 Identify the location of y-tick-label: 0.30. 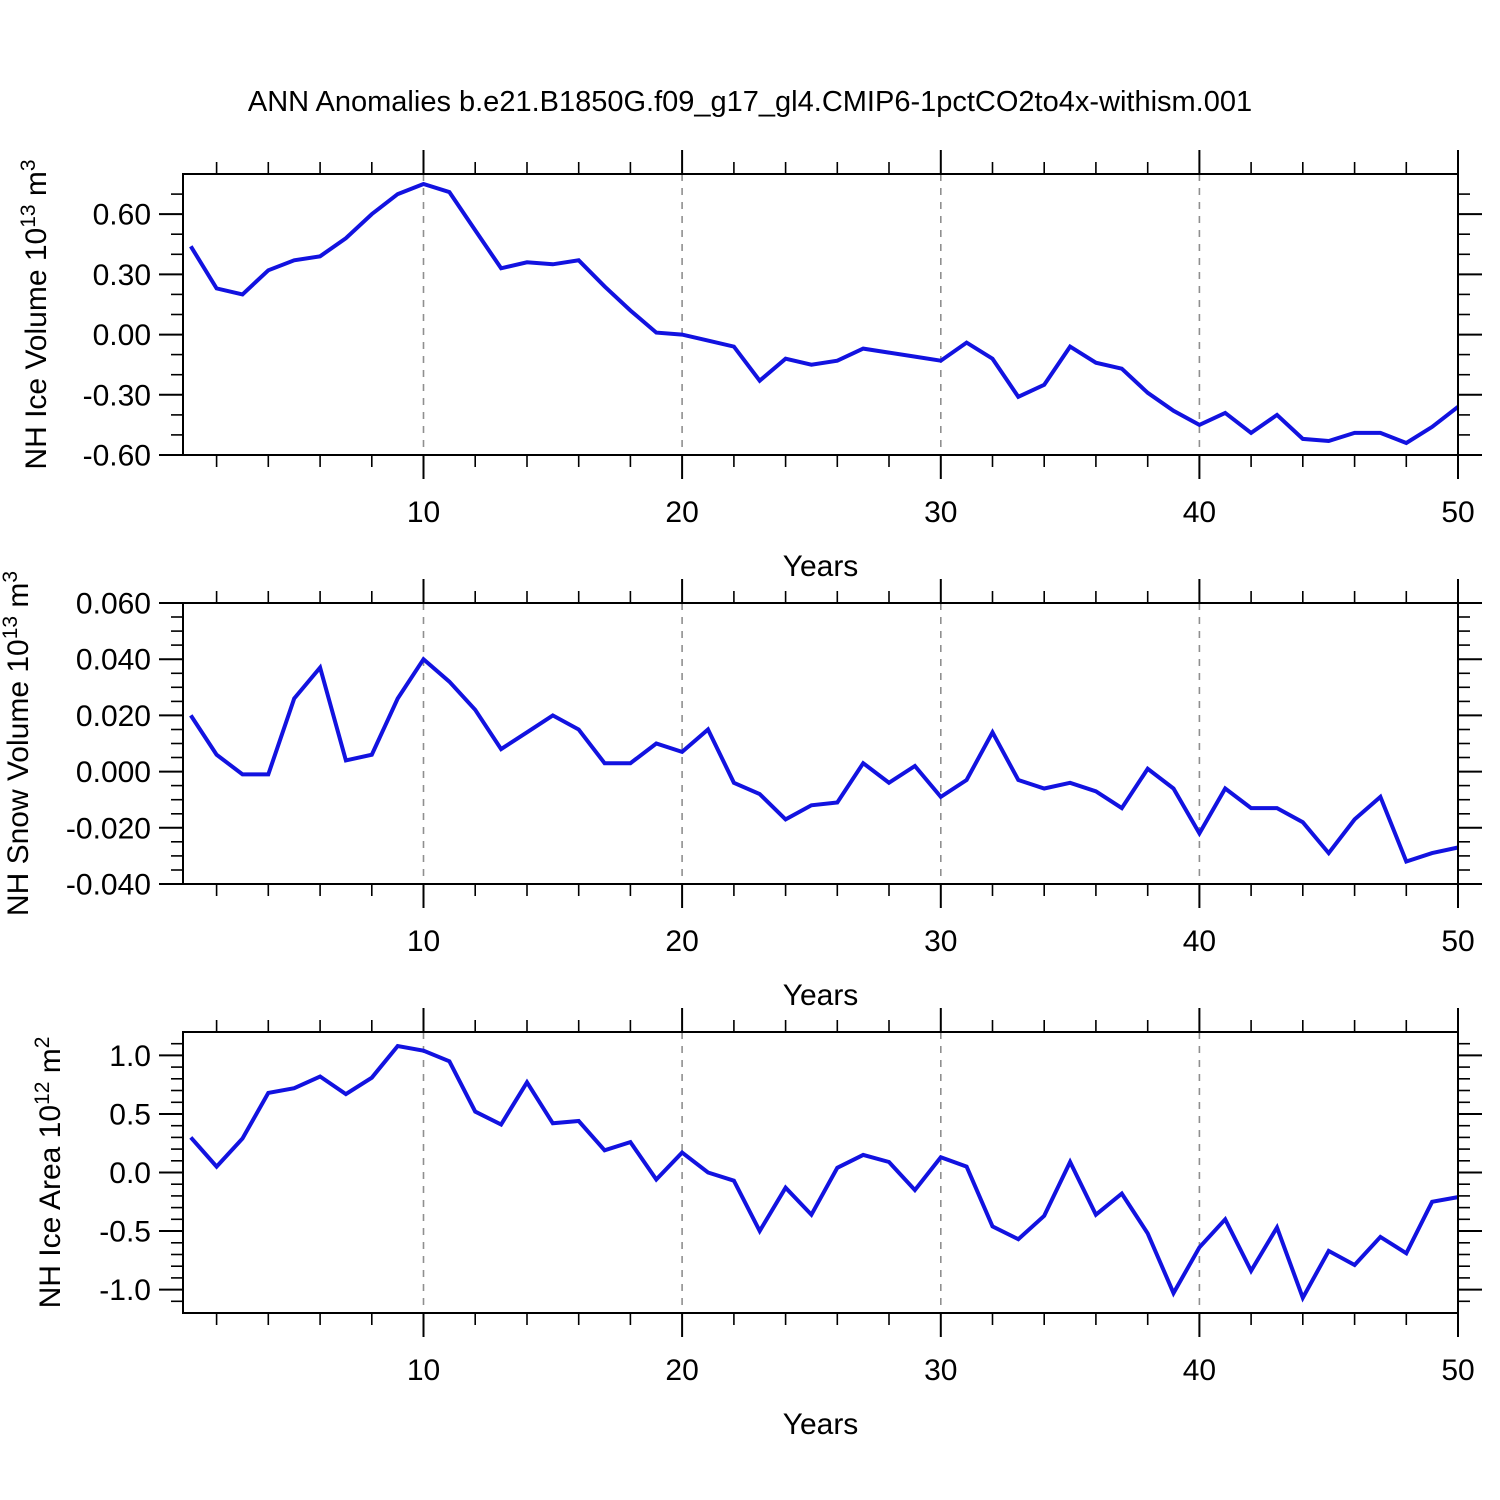
(122, 275).